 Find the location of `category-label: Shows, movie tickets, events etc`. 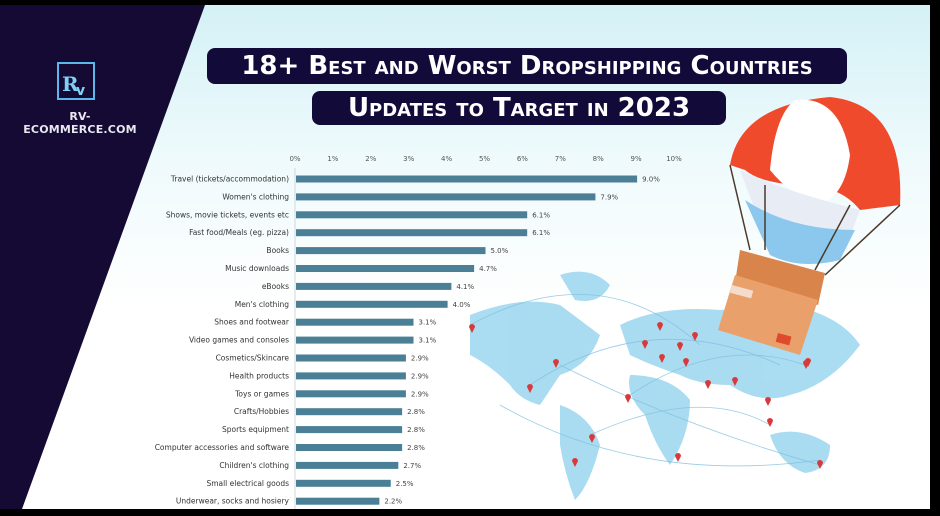

category-label: Shows, movie tickets, events etc is located at coordinates (227, 214).